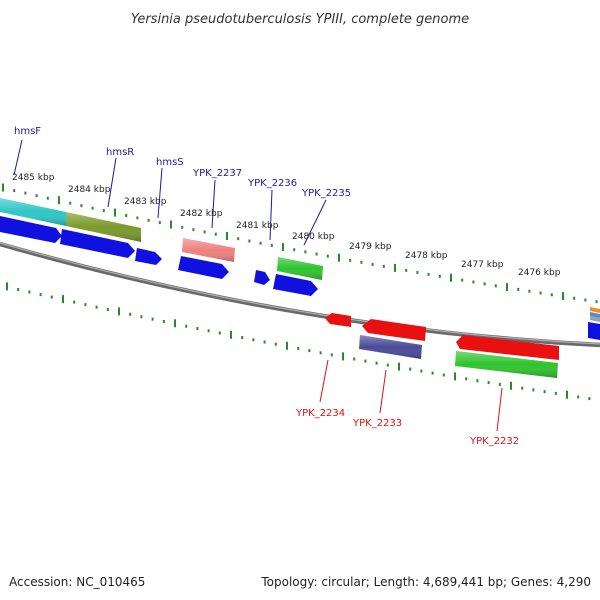  I want to click on gene-label-YPK_2234: YPK_2234, so click(320, 413).